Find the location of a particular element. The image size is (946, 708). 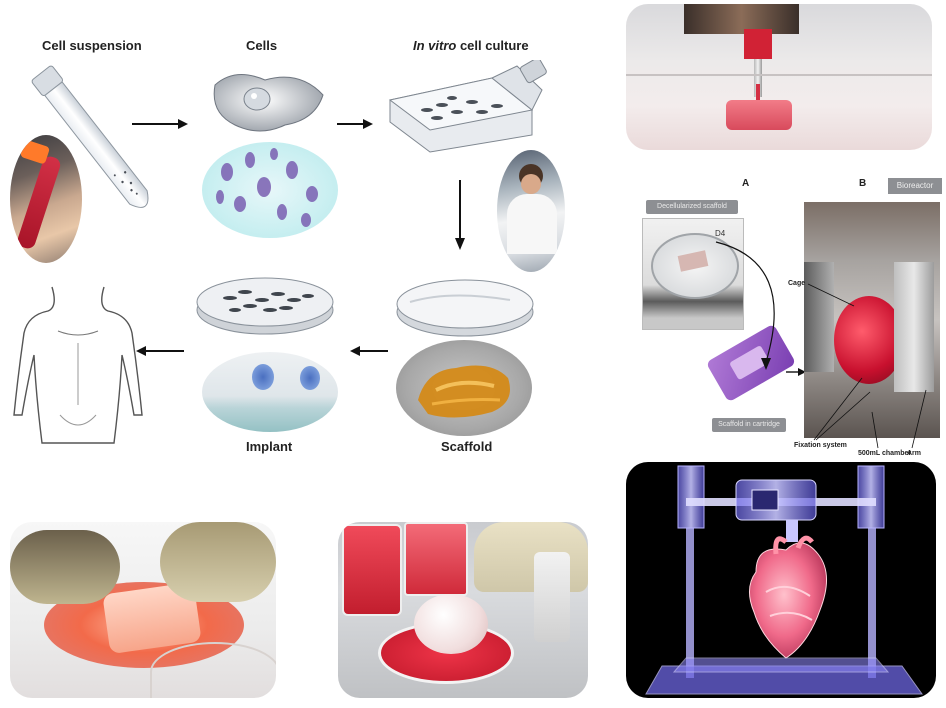

cartridge-button: Scaffold in cartridge is located at coordinates (749, 425).